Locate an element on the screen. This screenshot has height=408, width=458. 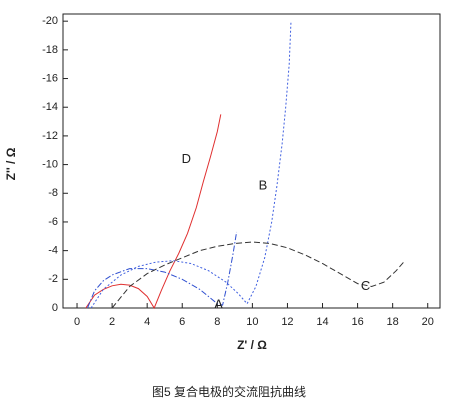
x-tick-label: 2 is located at coordinates (112, 322).